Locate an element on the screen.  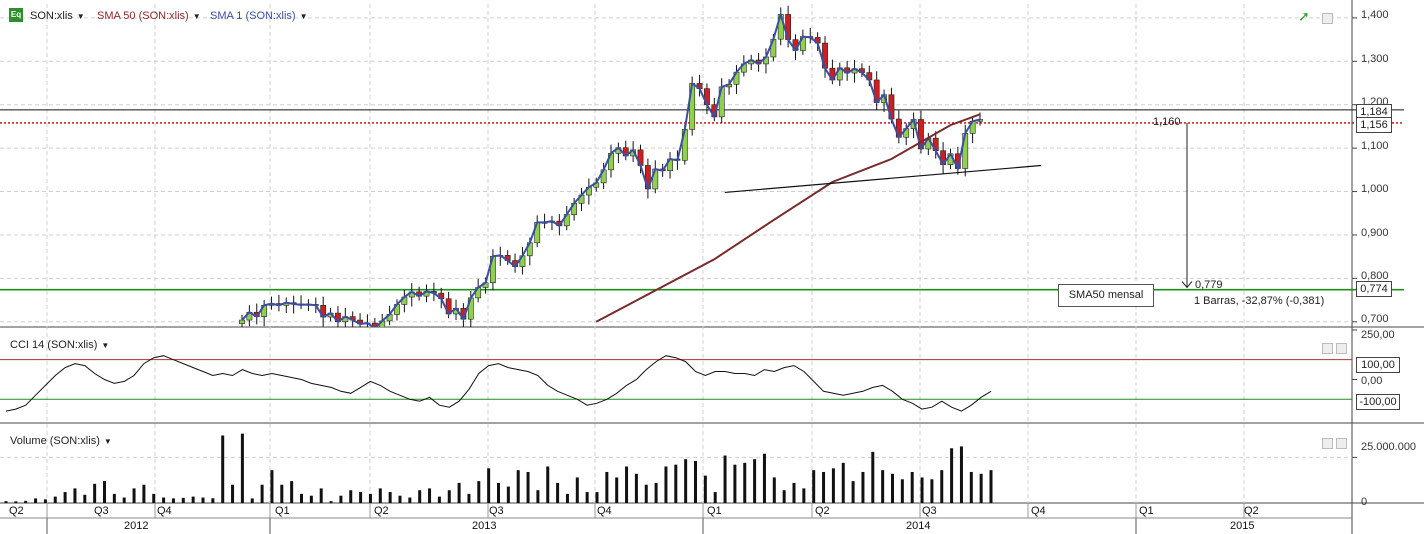
y-tick-label: 1,400 is located at coordinates (1375, 15).